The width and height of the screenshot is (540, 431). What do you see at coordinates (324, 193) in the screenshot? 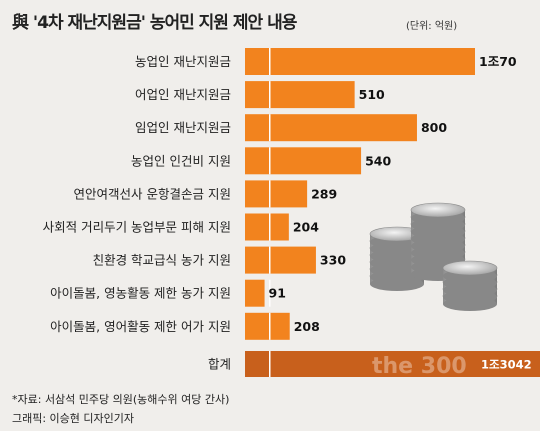
I see `bar-value-label: 289` at bounding box center [324, 193].